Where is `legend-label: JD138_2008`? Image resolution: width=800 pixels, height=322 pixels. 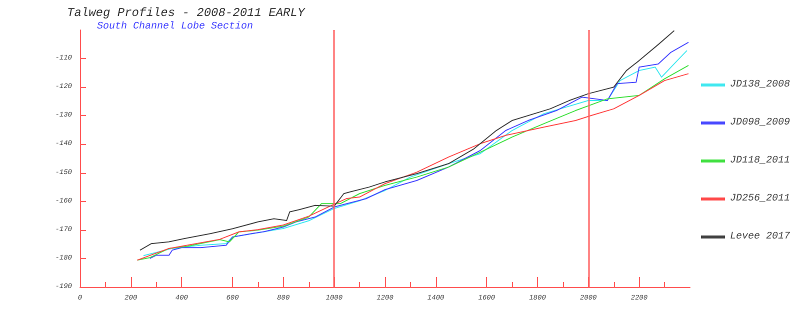
legend-label: JD138_2008 is located at coordinates (760, 85).